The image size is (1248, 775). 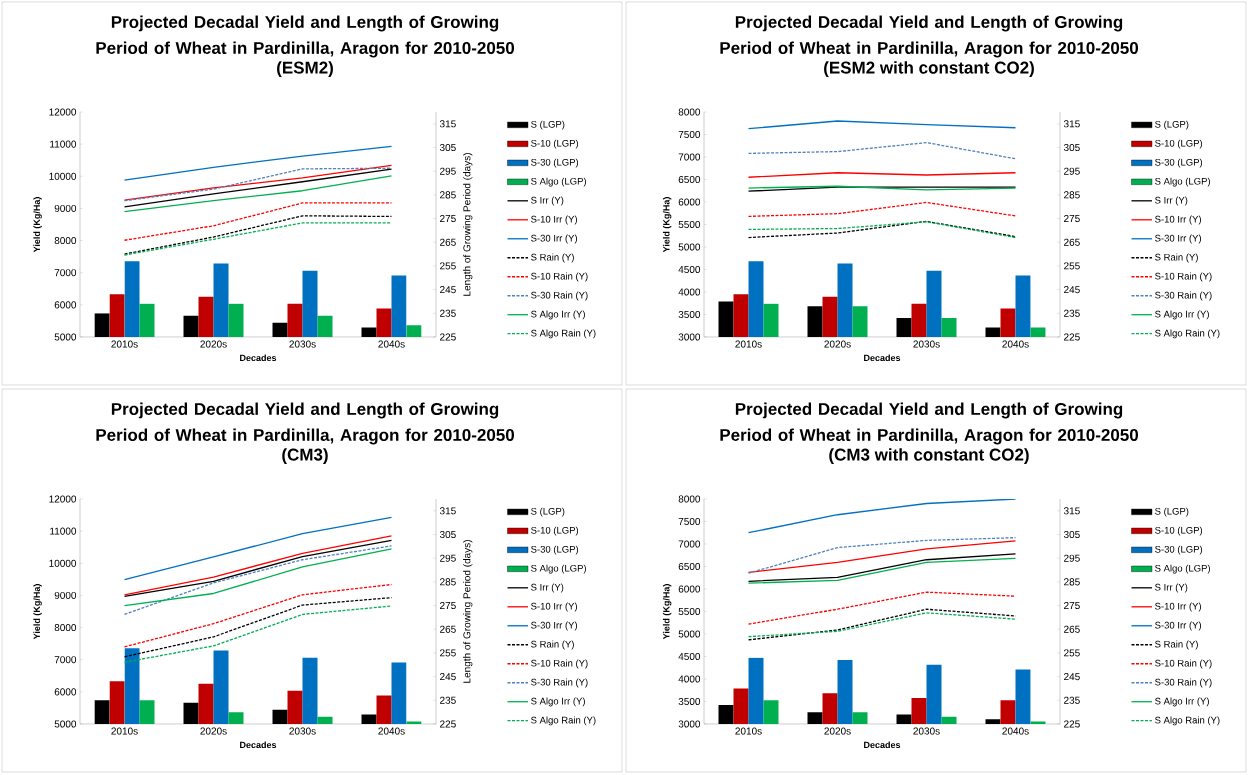 I want to click on legend-label: S-10 (LGP), so click(x=555, y=144).